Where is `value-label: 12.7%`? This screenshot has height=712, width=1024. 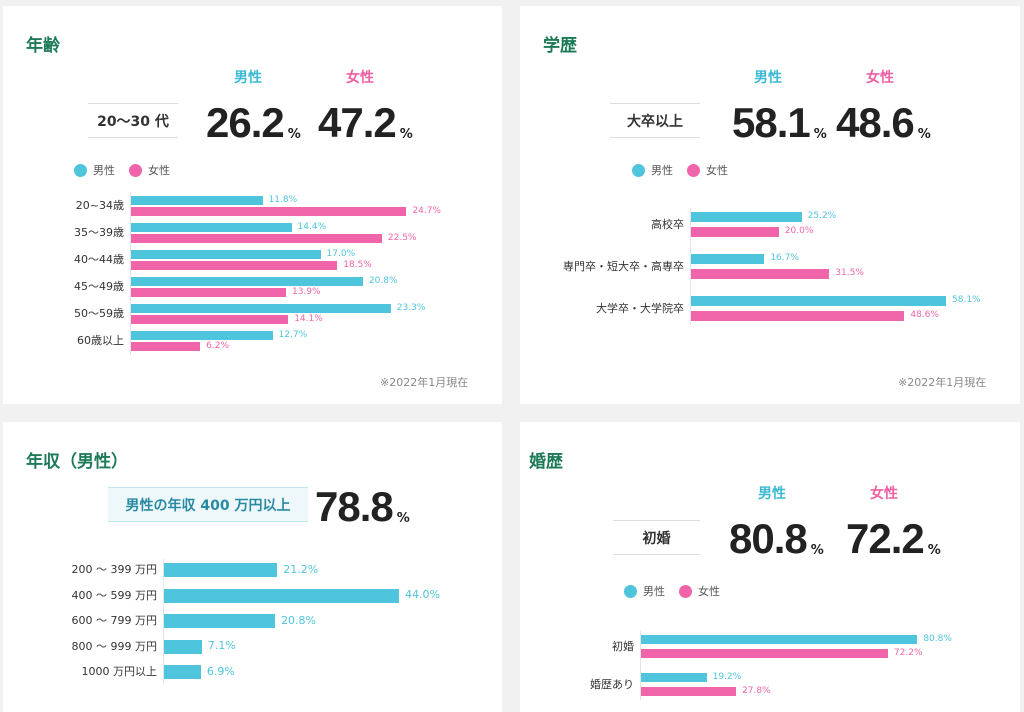 value-label: 12.7% is located at coordinates (293, 334).